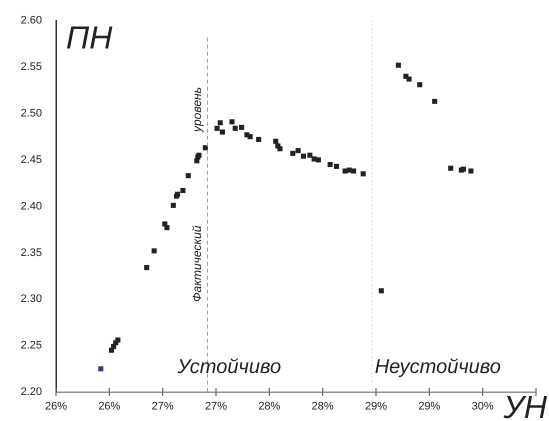  What do you see at coordinates (437, 367) in the screenshot?
I see `annotation: Неустойчиво` at bounding box center [437, 367].